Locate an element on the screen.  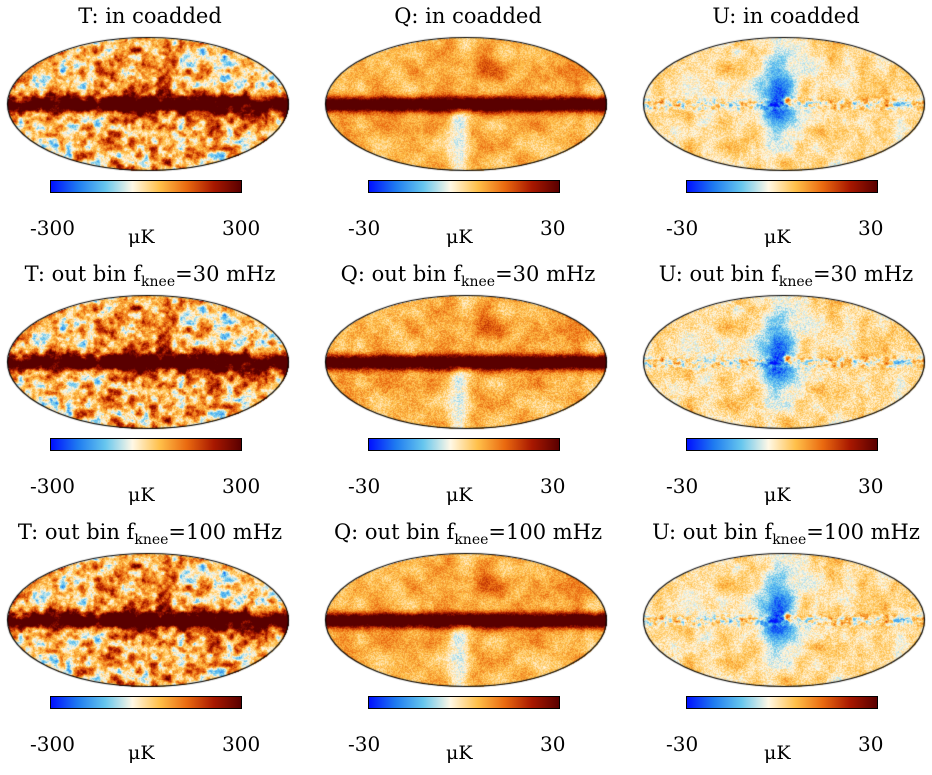
panel-Q-100: Q: out bin fknee=100 mHz -30 μK 30 is located at coordinates (468, 645).